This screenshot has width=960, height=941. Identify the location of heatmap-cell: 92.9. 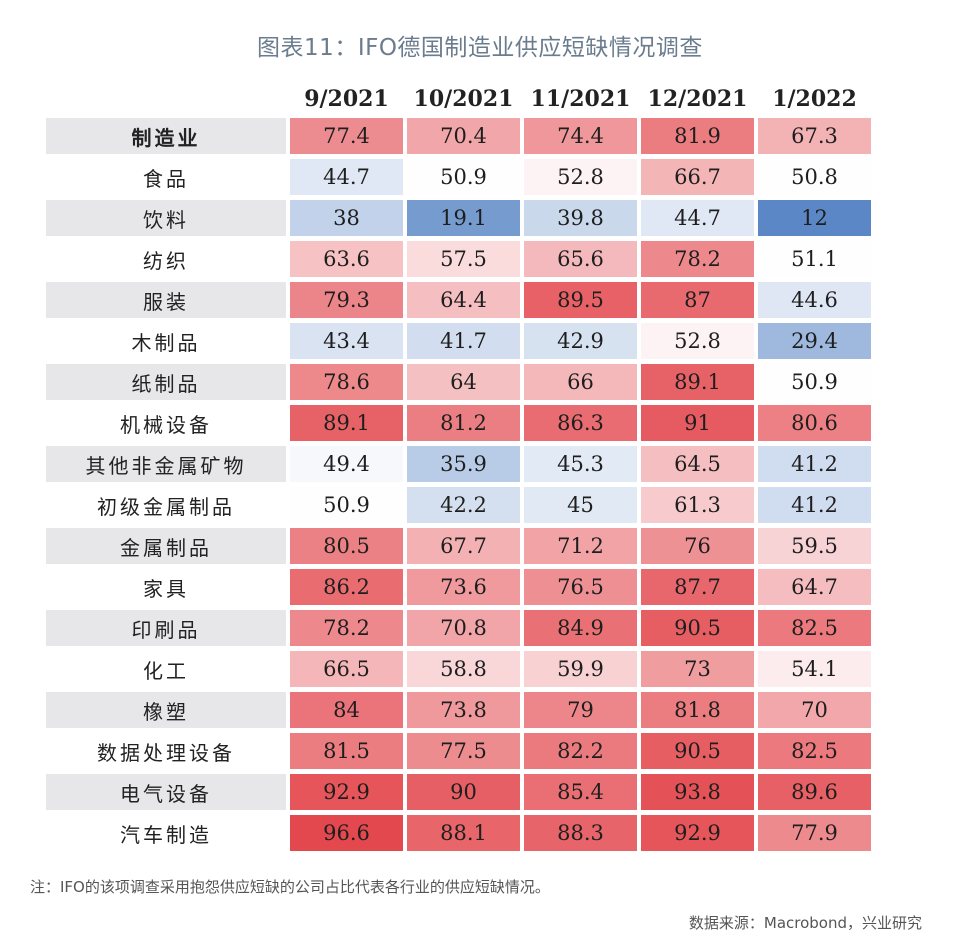
(346, 792).